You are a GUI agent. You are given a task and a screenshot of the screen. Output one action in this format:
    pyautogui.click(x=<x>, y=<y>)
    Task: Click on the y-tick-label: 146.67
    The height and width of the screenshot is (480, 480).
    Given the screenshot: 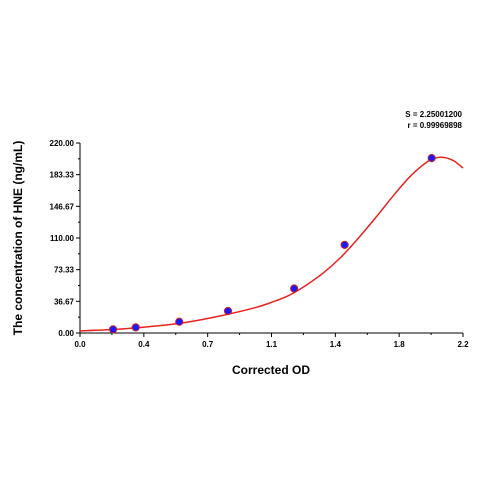 What is the action you would take?
    pyautogui.click(x=62, y=206)
    